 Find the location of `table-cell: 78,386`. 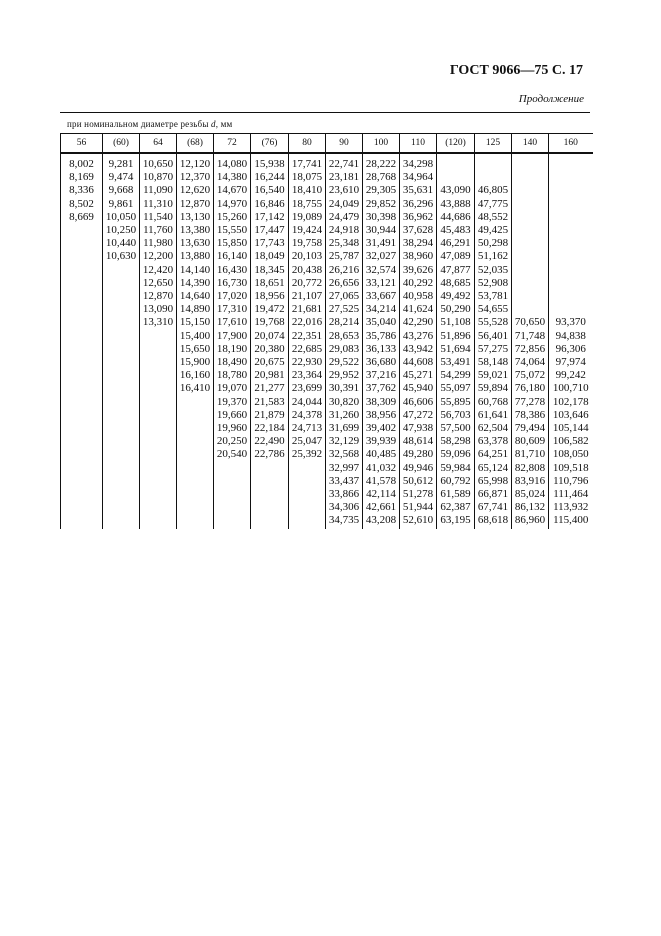

table-cell: 78,386 is located at coordinates (530, 415).